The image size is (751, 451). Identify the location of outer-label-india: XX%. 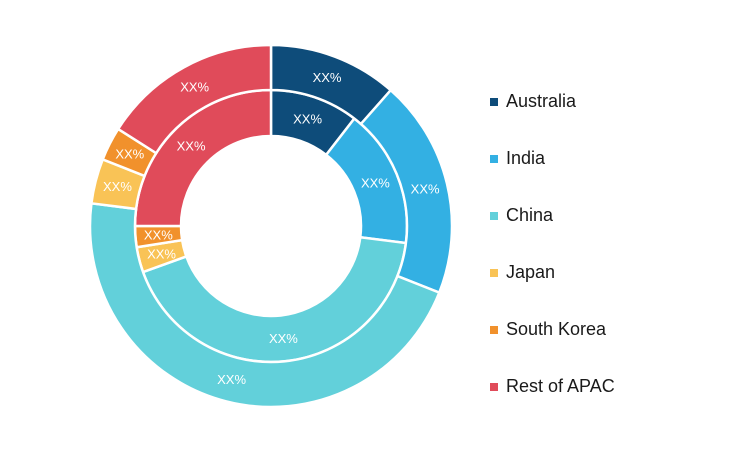
(425, 188).